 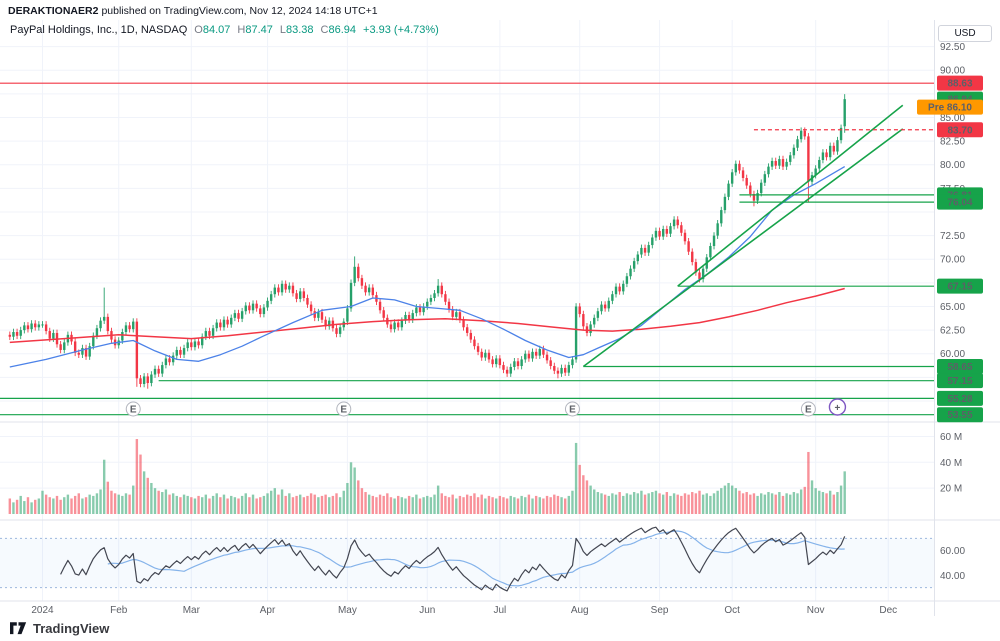 I want to click on svg-text: 90.00, so click(x=952, y=71).